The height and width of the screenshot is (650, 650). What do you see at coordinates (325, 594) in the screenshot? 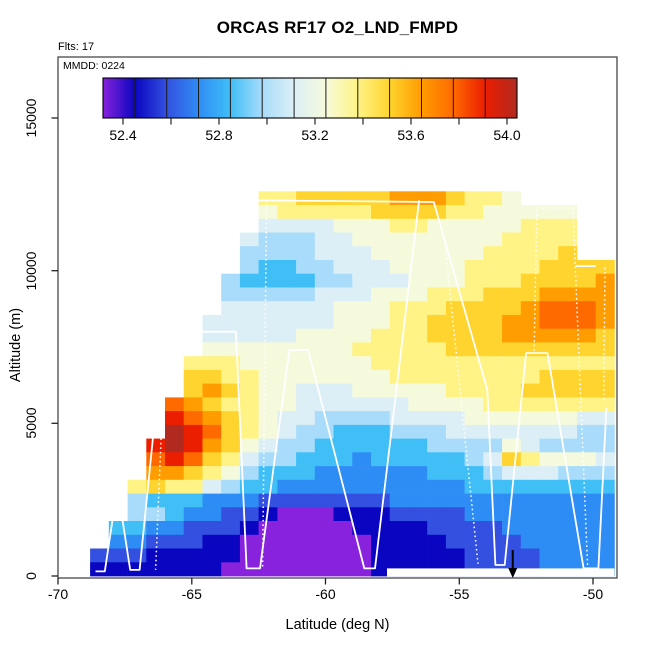
I see `x-tick-label: -60` at bounding box center [325, 594].